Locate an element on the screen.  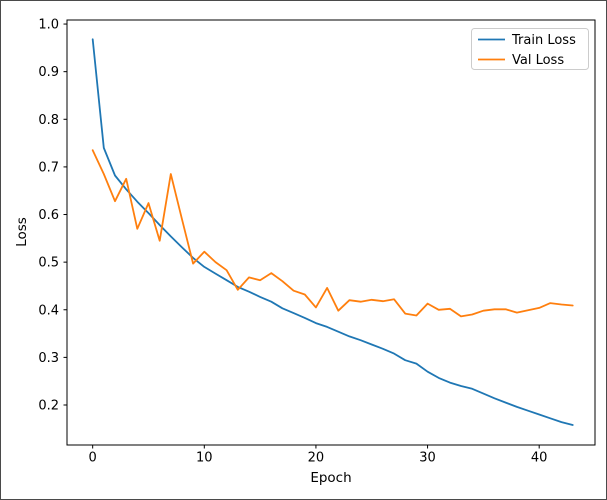
x-tick-label: 20 is located at coordinates (316, 458).